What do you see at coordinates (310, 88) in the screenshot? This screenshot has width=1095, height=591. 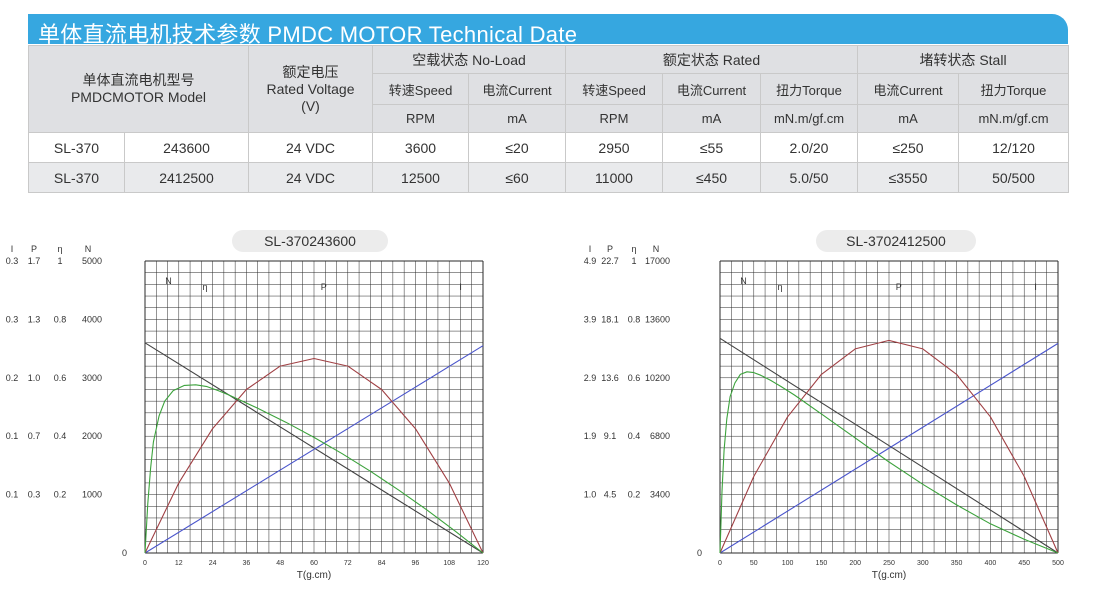 I see `voltage-label-en: Rated Voltage` at bounding box center [310, 88].